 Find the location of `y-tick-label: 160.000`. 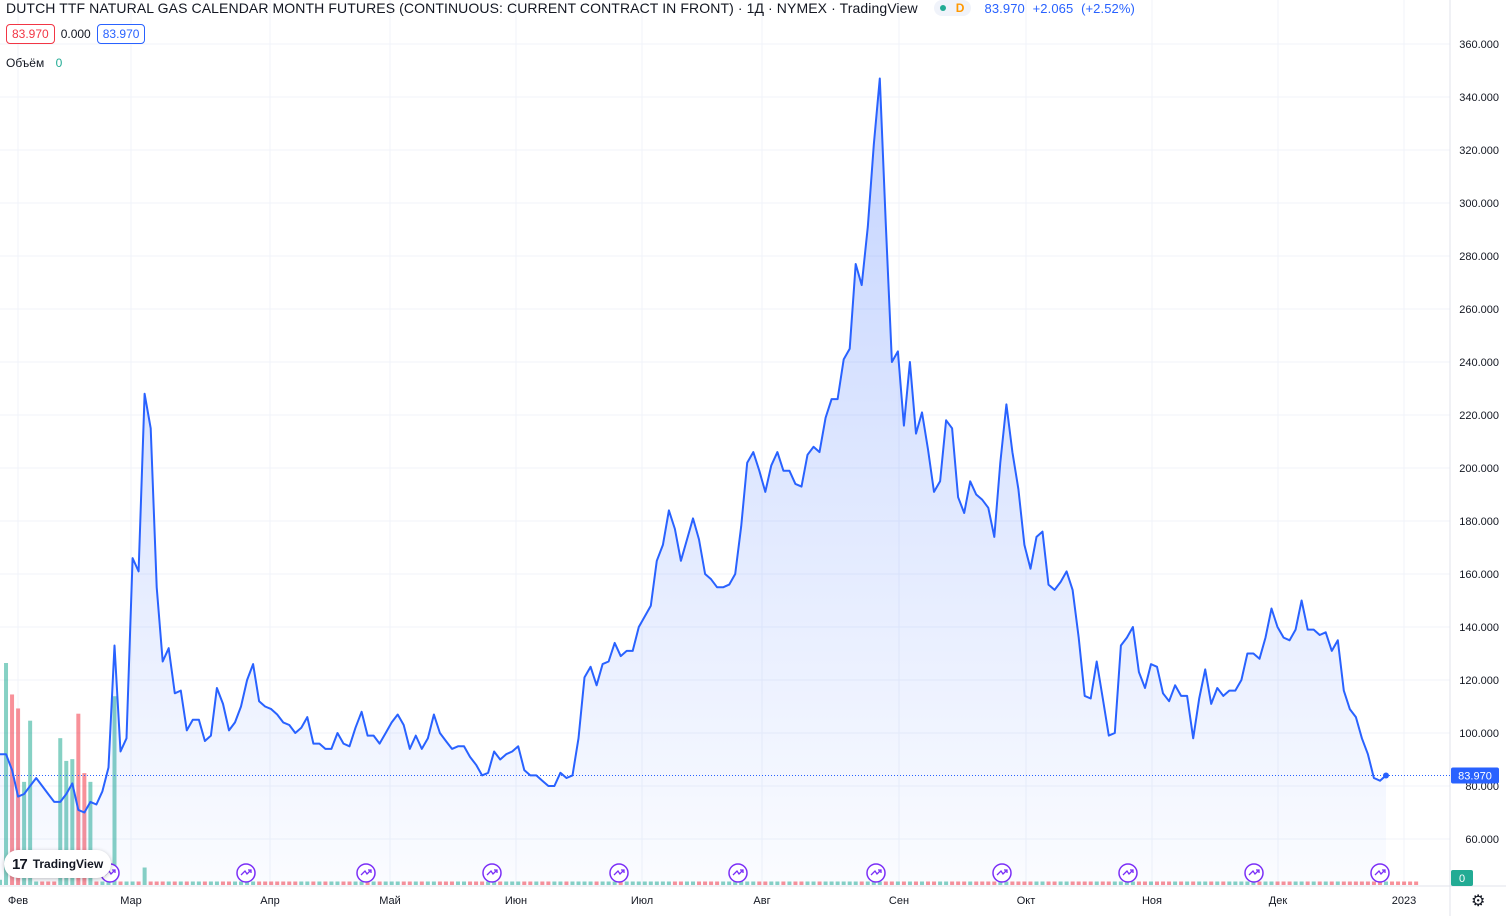

y-tick-label: 160.000 is located at coordinates (1479, 575).